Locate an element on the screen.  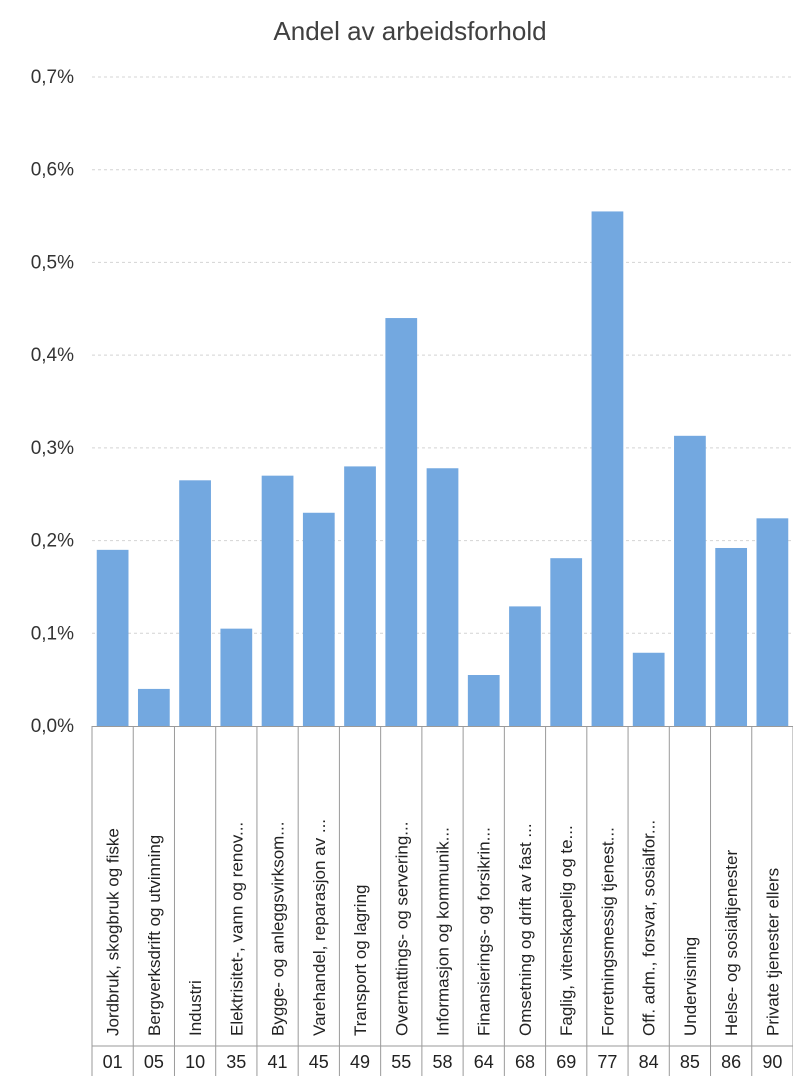
category-code: 01 is located at coordinates (113, 1062).